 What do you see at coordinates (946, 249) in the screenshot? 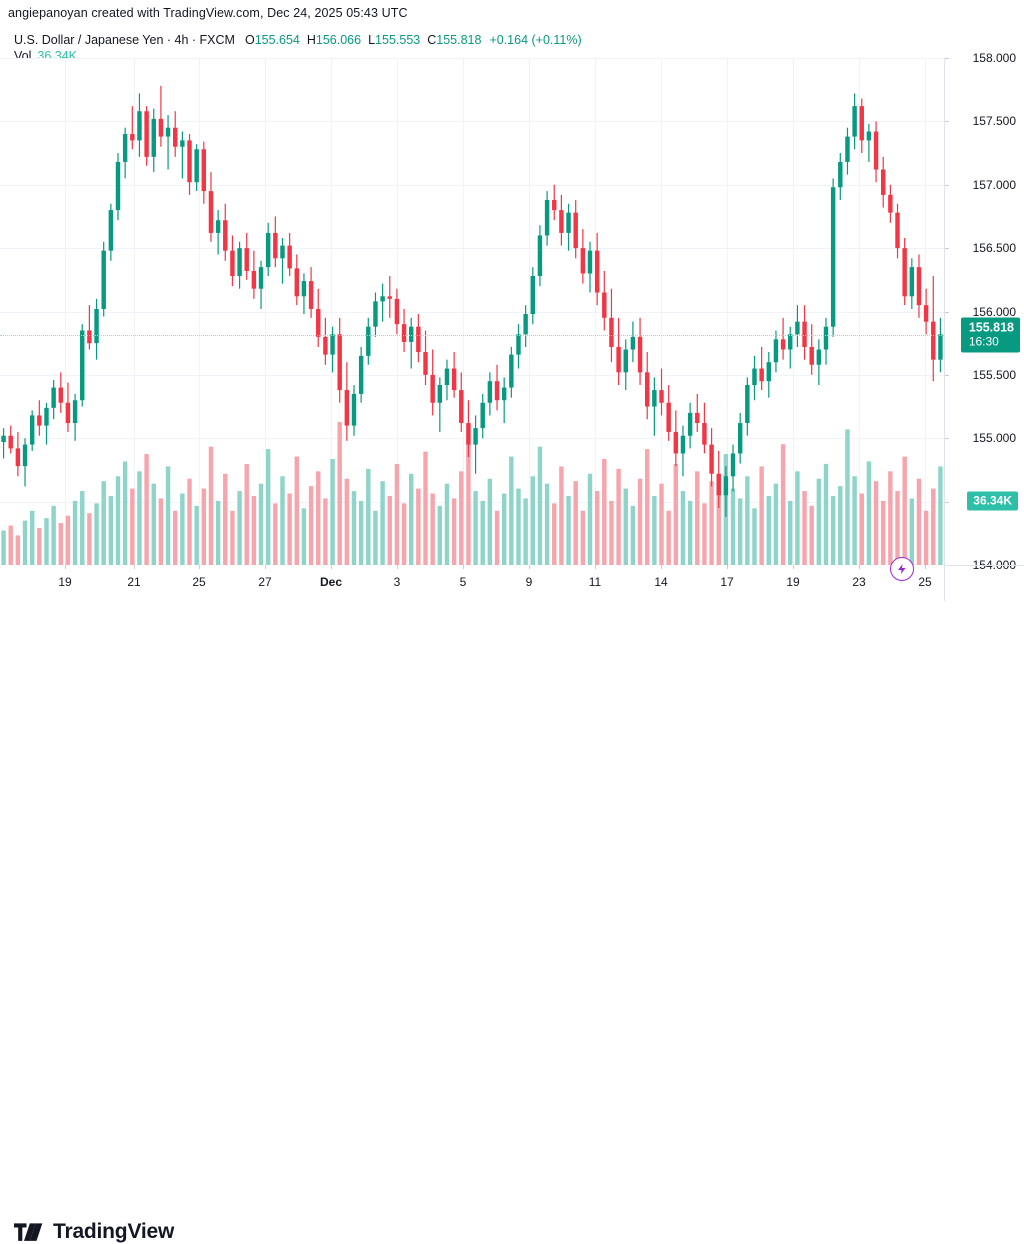
I see `price-axis-tickmark` at bounding box center [946, 249].